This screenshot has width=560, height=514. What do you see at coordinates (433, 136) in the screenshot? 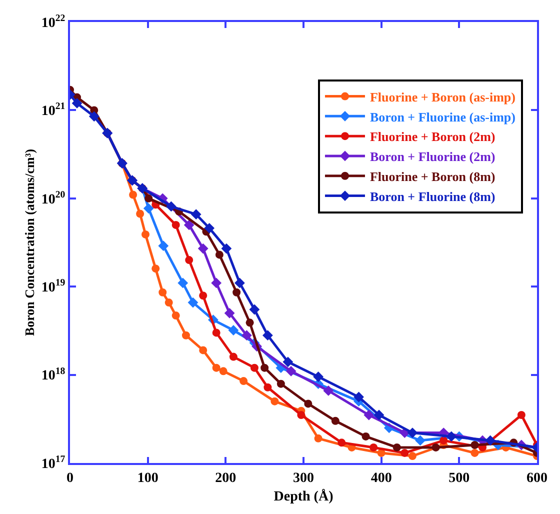
I see `legend-label: Fluorine + Boron (2m)` at bounding box center [433, 136].